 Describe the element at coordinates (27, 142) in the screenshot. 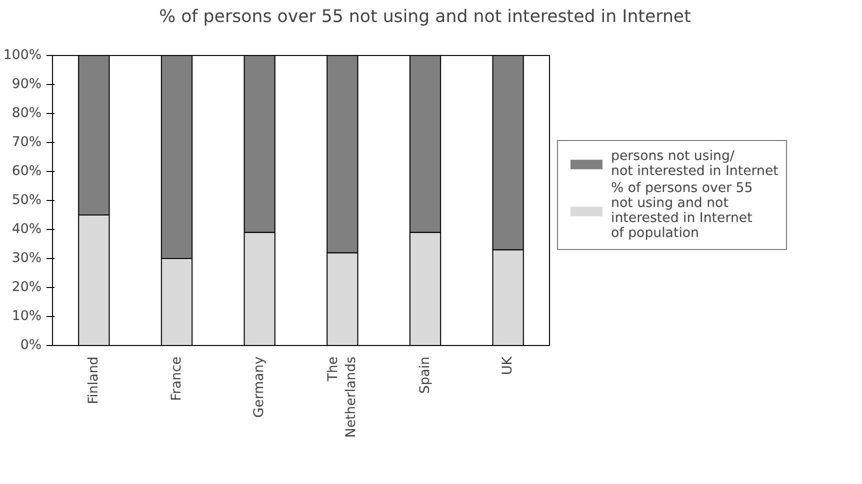

I see `y-tick-label: 70%` at that location.